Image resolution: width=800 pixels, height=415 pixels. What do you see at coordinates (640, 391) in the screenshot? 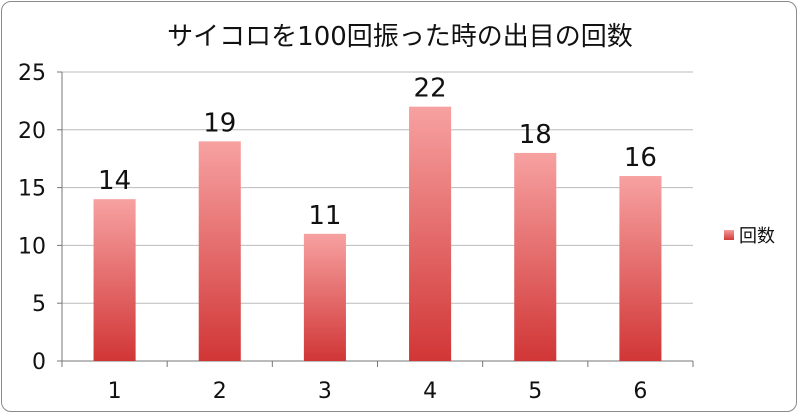
I see `x-tick-label: 6` at bounding box center [640, 391].